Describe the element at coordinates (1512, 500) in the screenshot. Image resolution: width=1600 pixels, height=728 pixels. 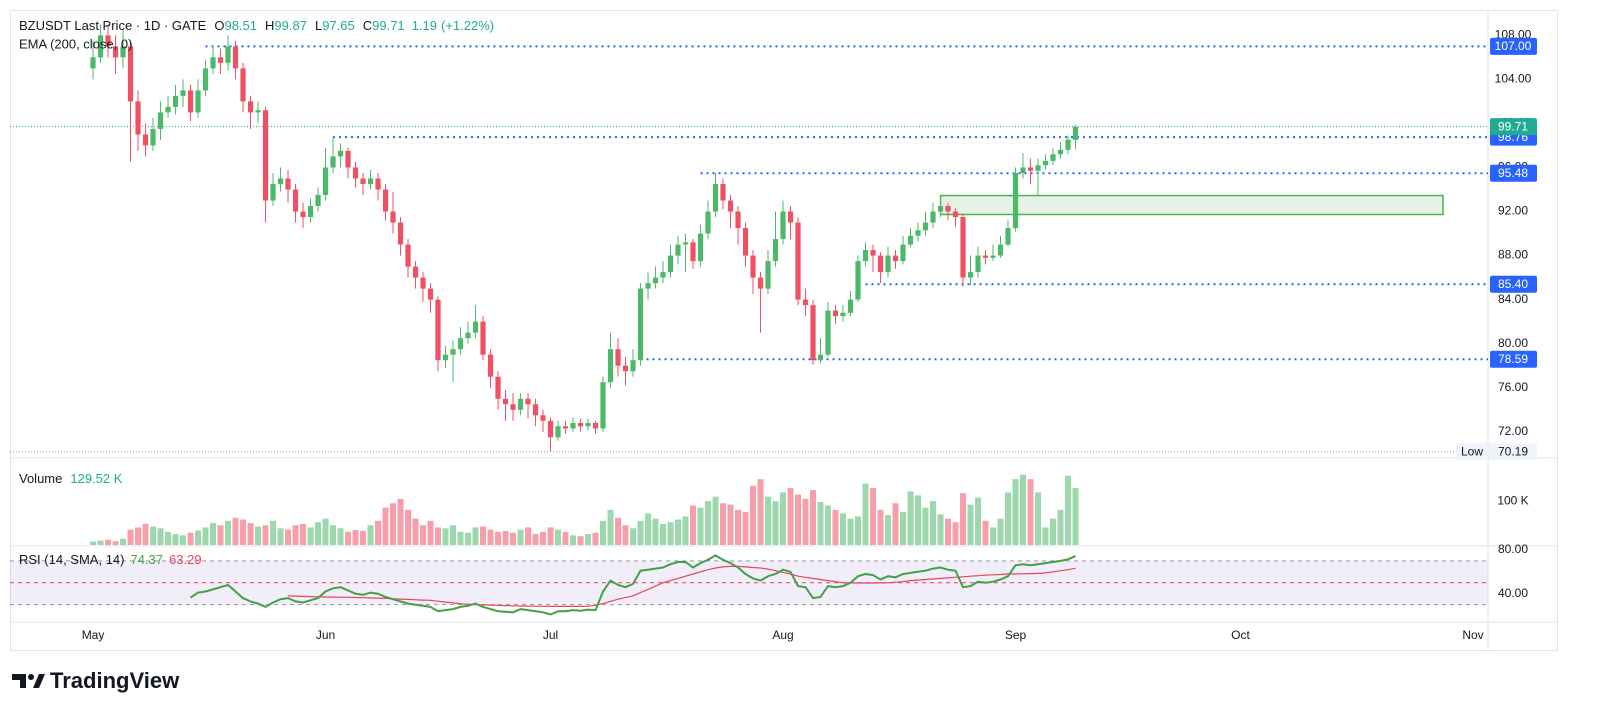
I see `volume-tick-label: 100 K` at that location.